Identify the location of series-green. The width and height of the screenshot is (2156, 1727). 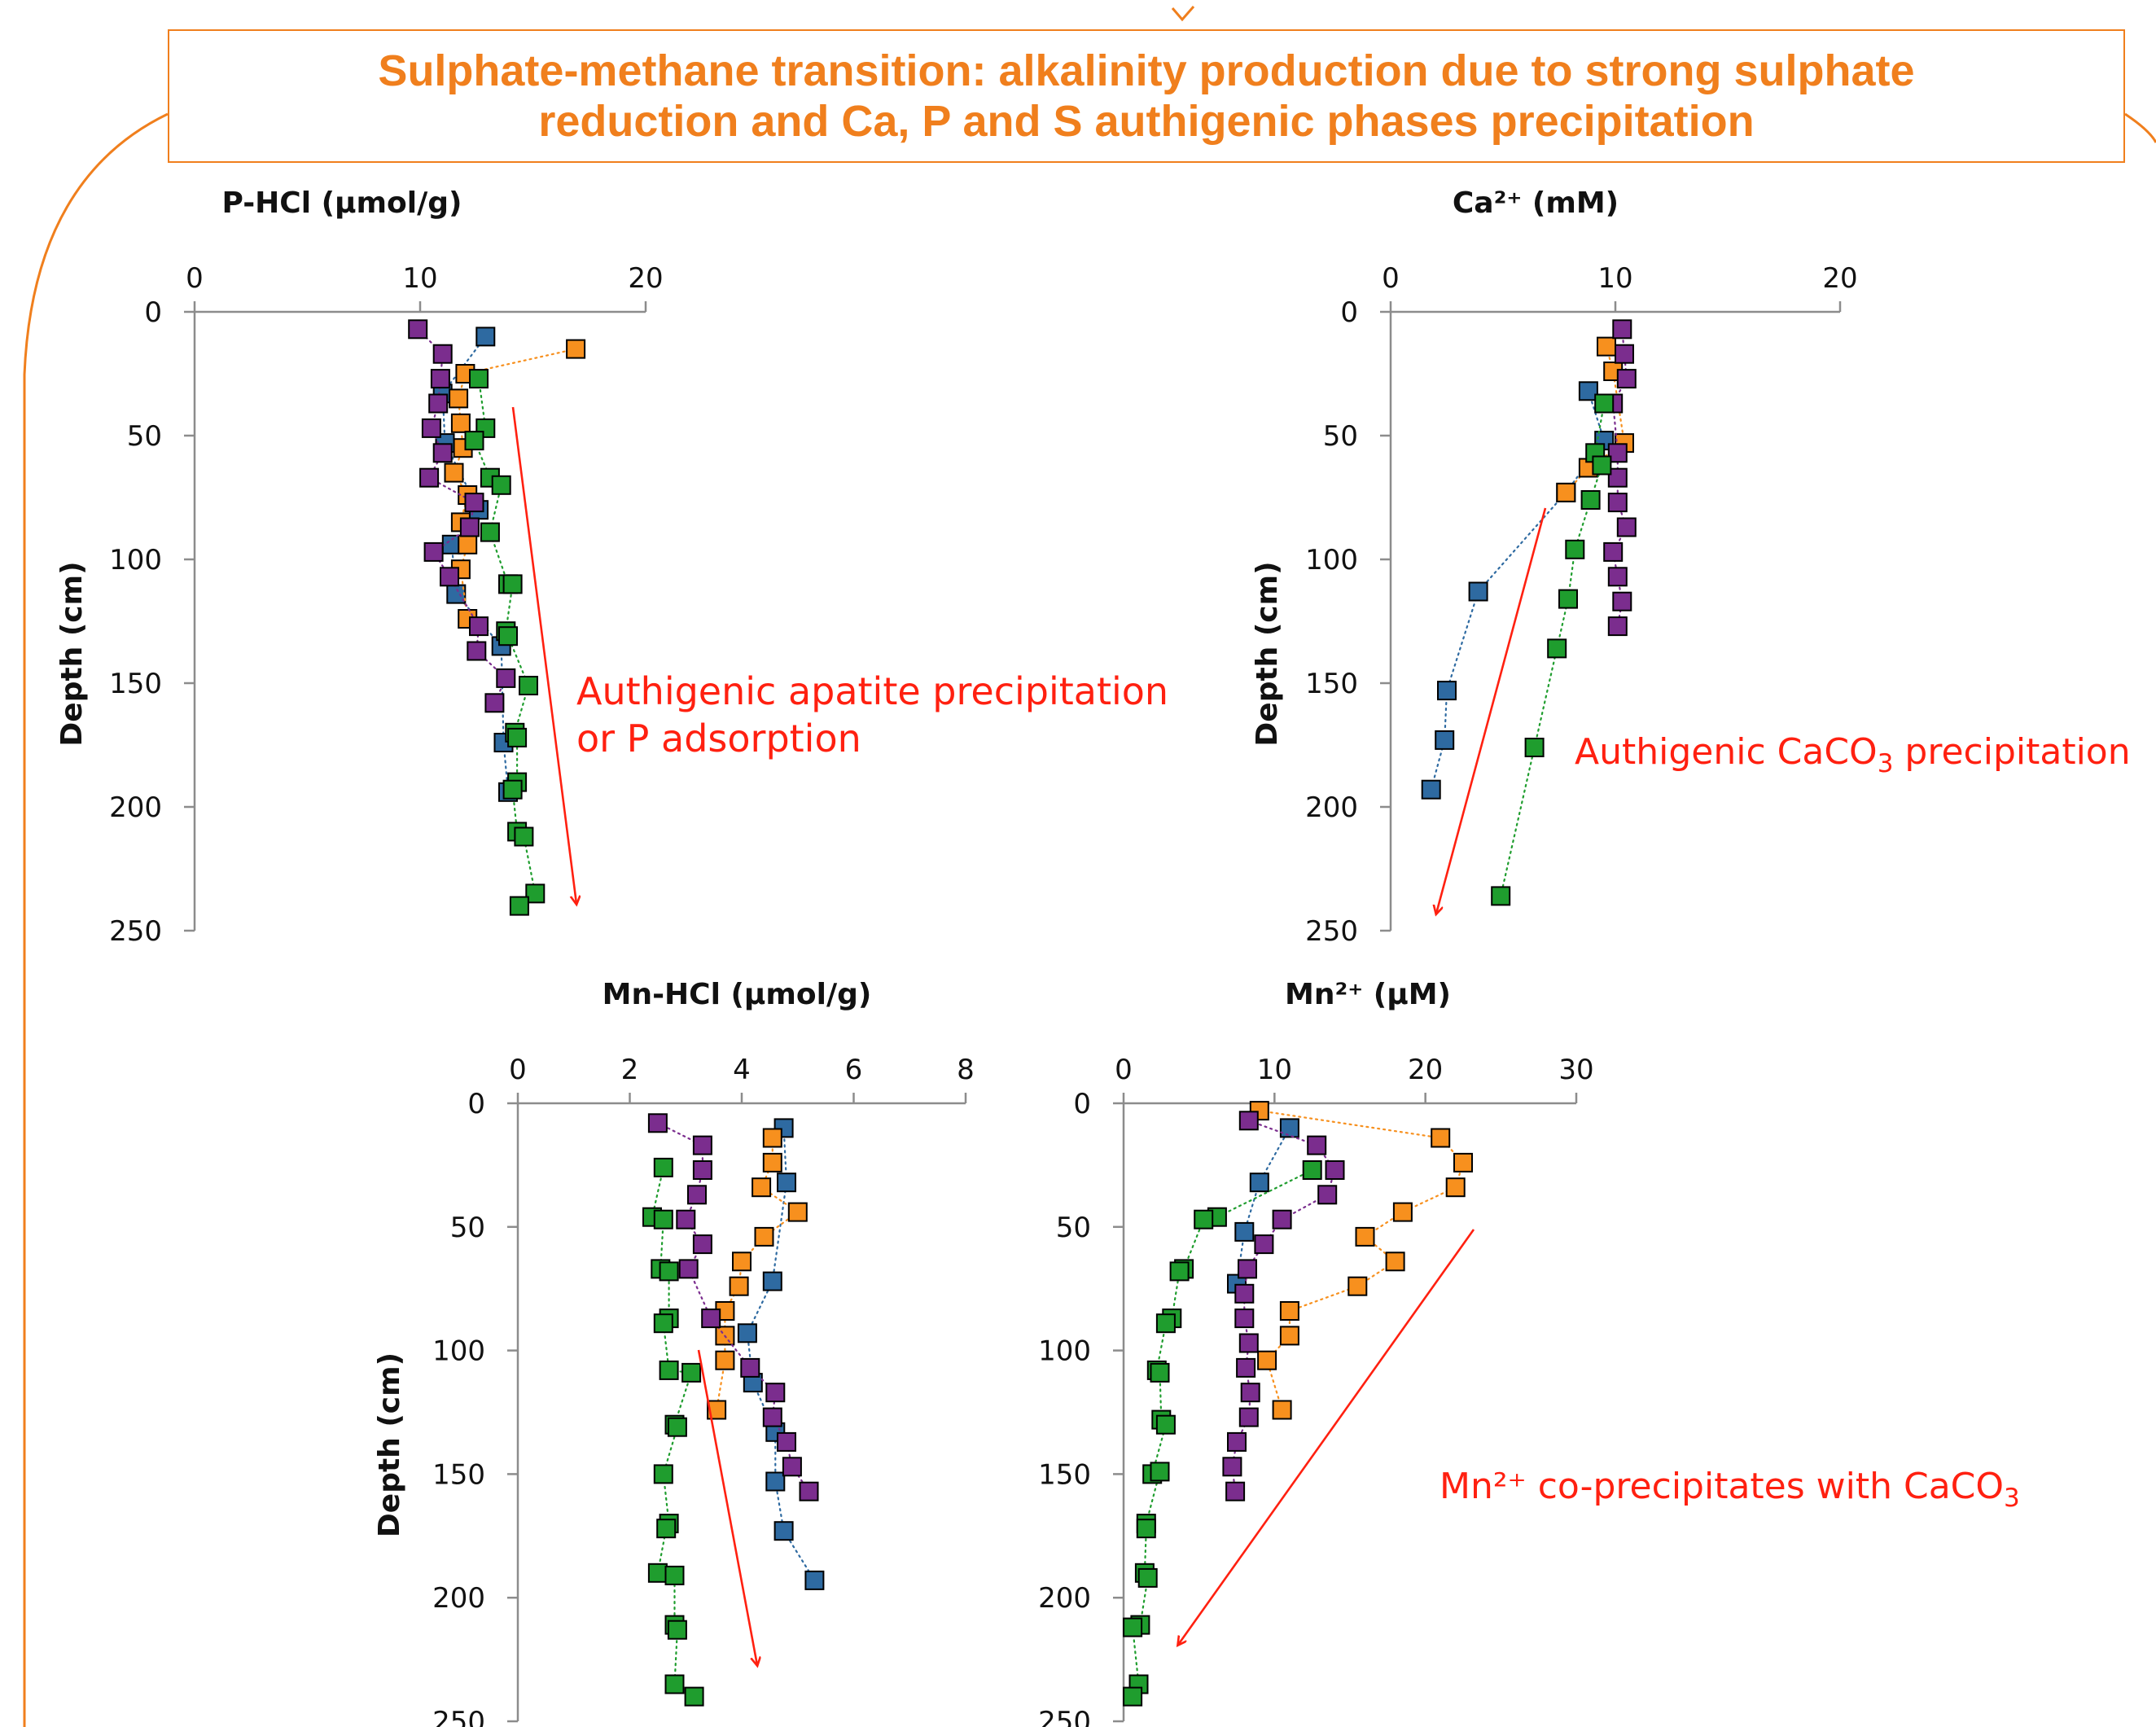
(505, 642).